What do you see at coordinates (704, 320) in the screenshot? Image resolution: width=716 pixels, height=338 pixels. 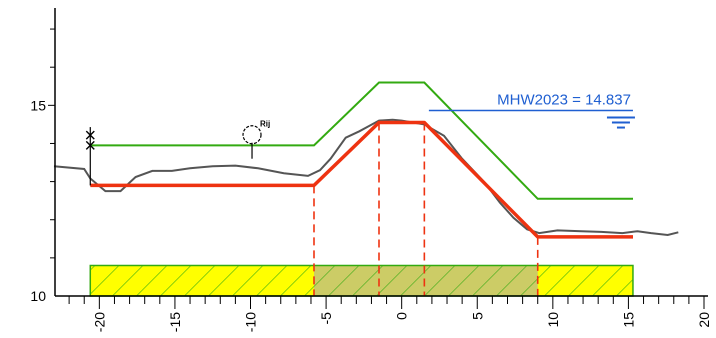 I see `x-tick-label: 20` at bounding box center [704, 320].